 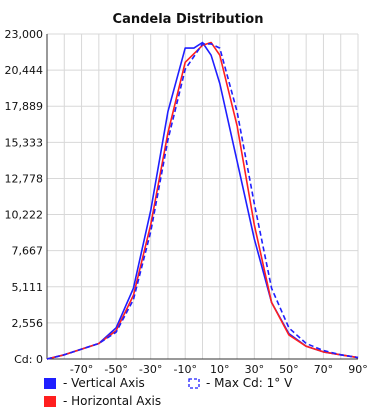 I want to click on x-tick-label: 90°, so click(x=358, y=369).